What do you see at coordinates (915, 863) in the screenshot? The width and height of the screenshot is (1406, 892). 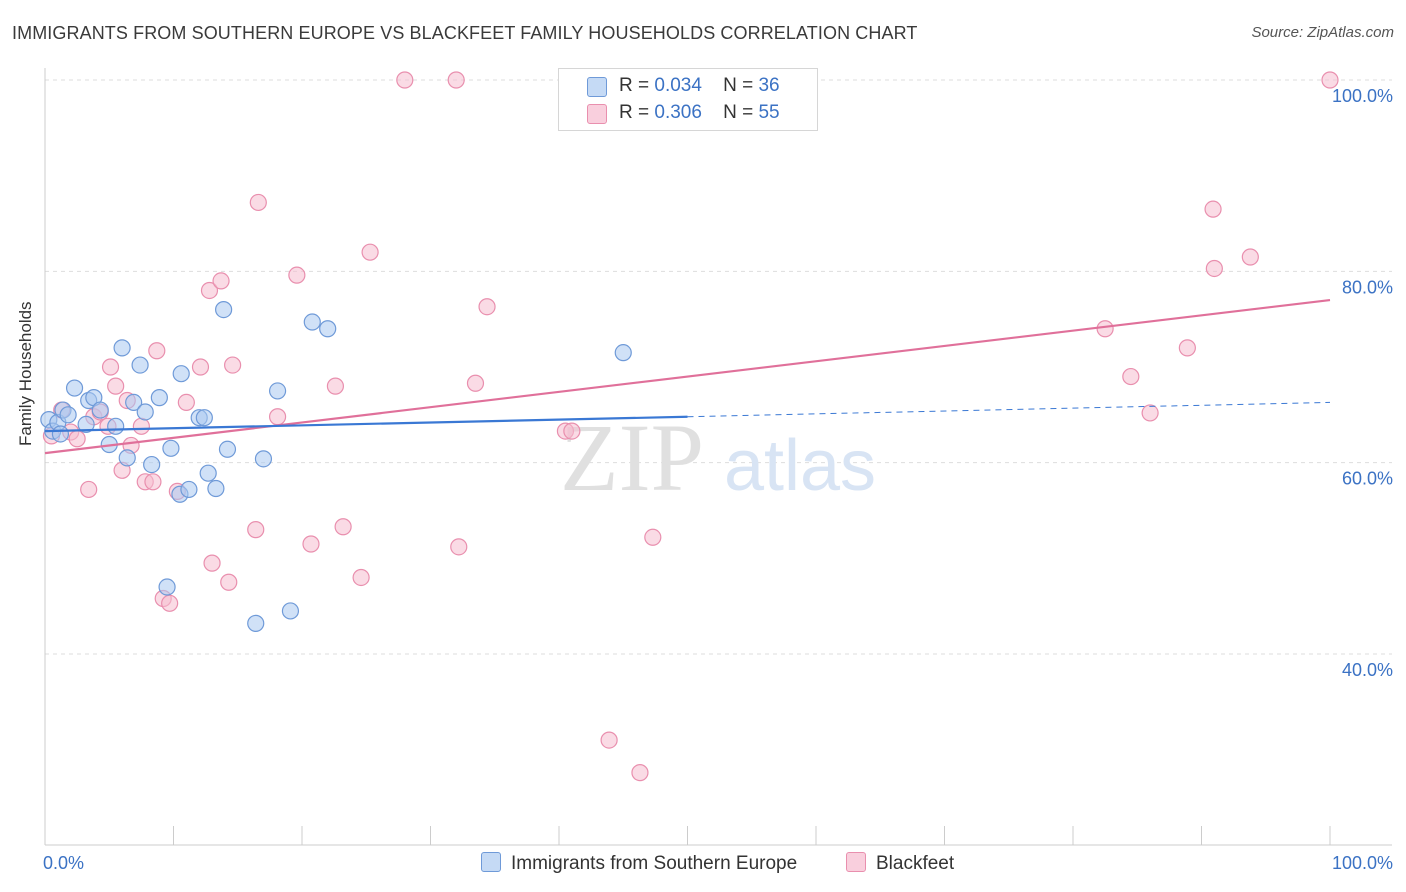 I see `series-name: Blackfeet` at bounding box center [915, 863].